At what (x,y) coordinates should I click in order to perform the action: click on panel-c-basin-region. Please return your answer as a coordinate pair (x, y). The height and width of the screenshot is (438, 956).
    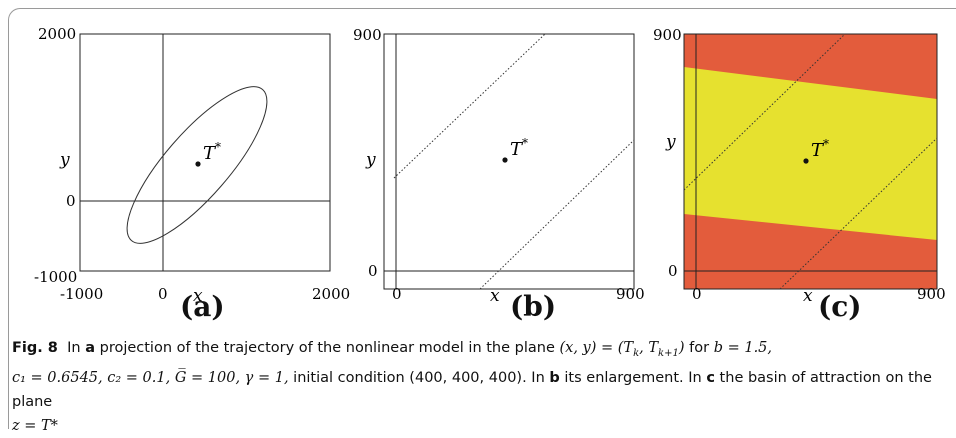
    Looking at the image, I should click on (810, 153).